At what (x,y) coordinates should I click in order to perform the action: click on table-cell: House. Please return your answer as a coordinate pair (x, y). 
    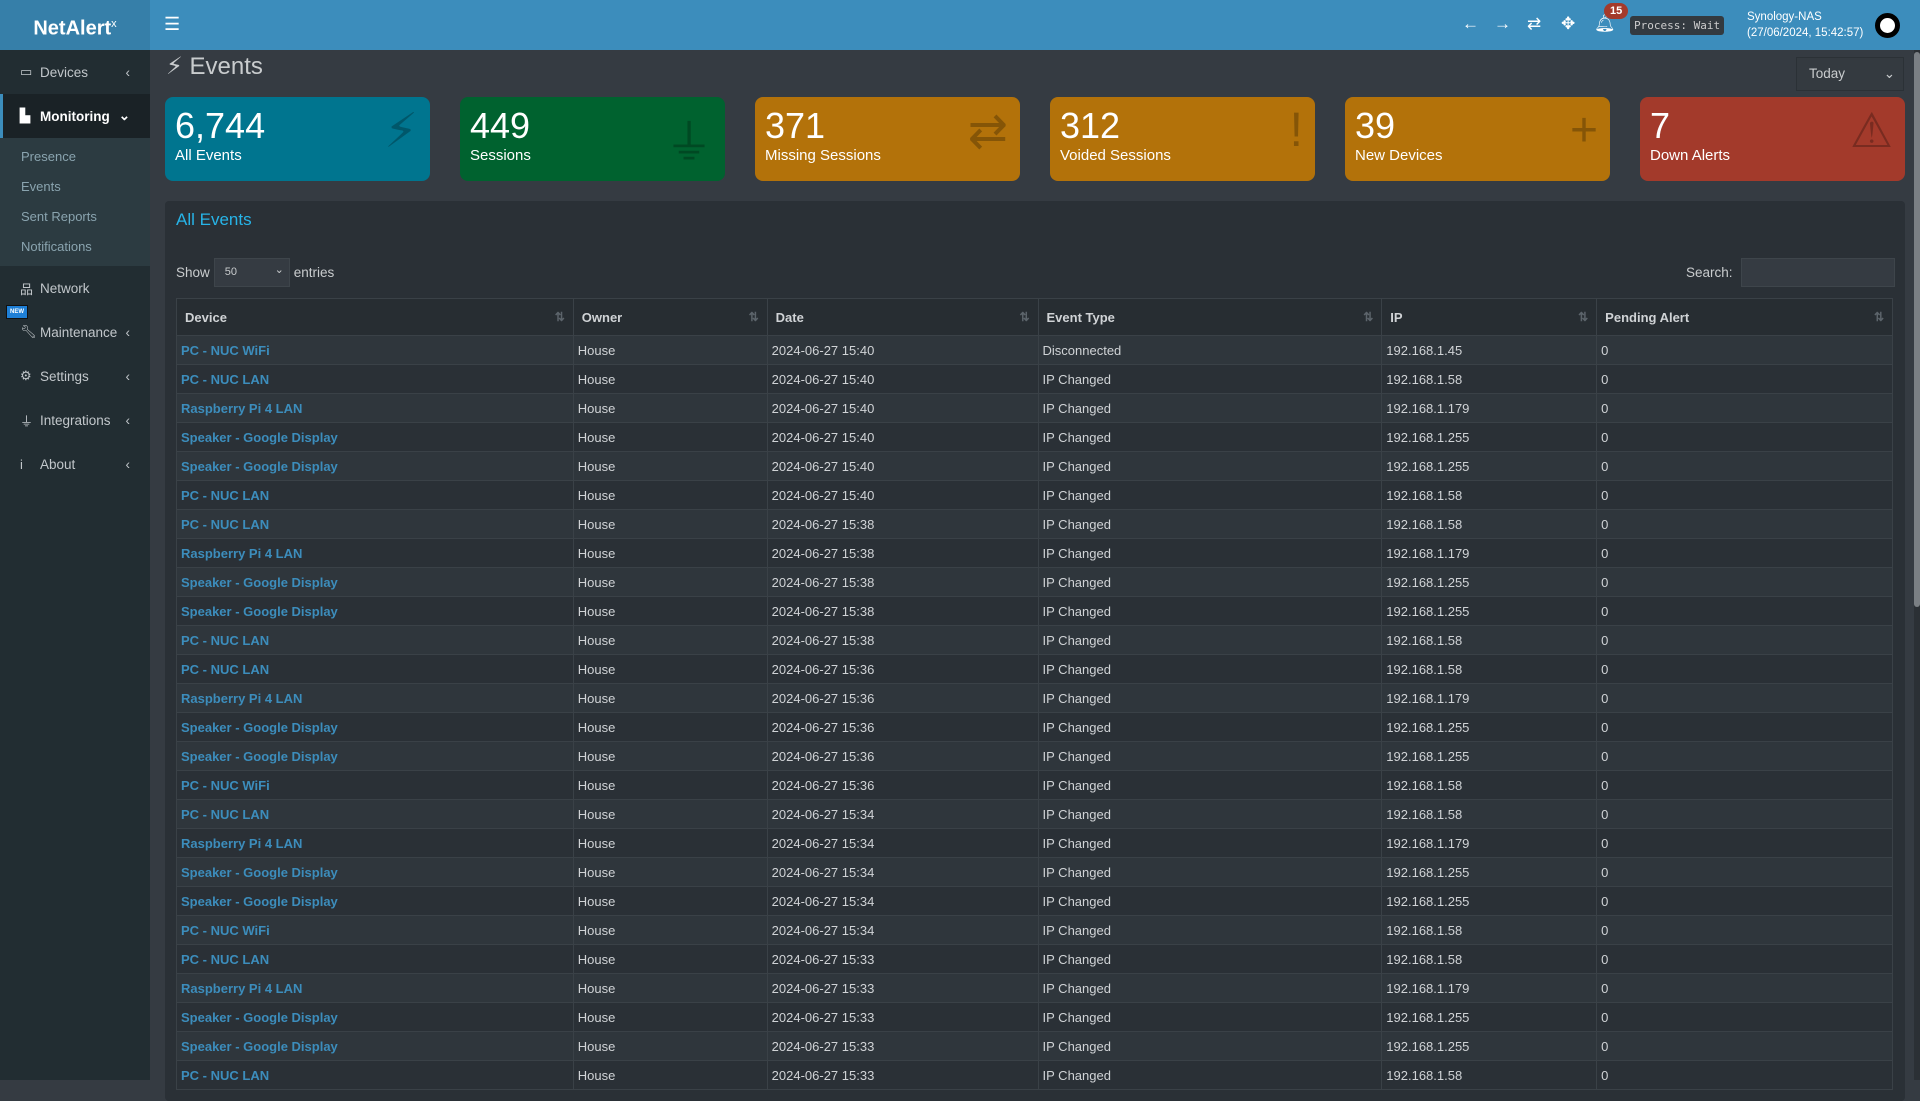
    Looking at the image, I should click on (670, 756).